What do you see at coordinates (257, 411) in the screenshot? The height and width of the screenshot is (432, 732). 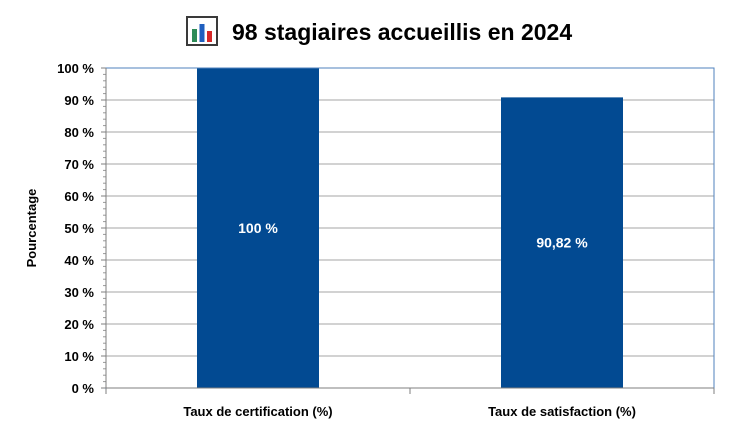 I see `x-tick-label: Taux de certification (%)` at bounding box center [257, 411].